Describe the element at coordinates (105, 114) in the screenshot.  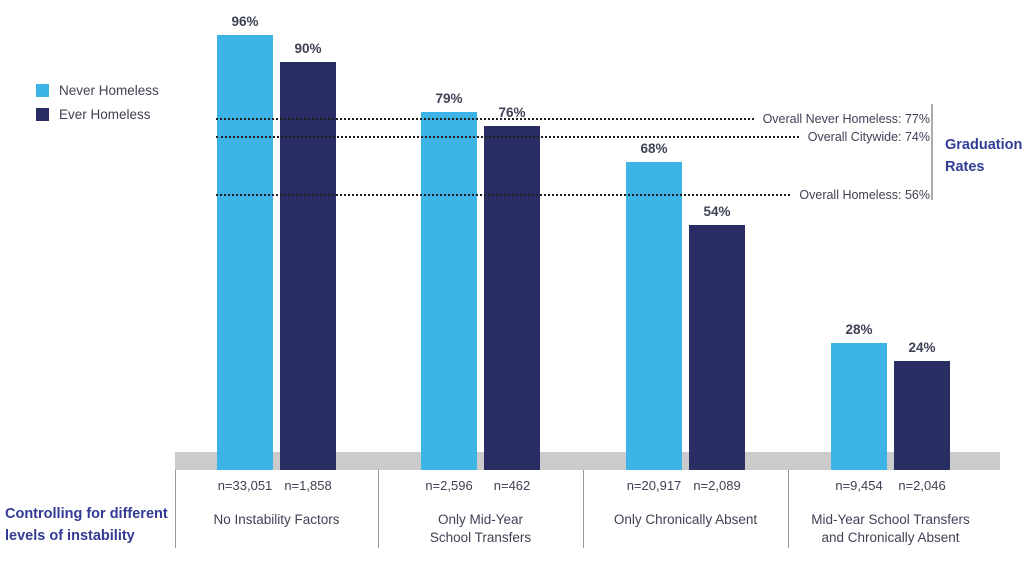
I see `legend-label: Ever Homeless` at that location.